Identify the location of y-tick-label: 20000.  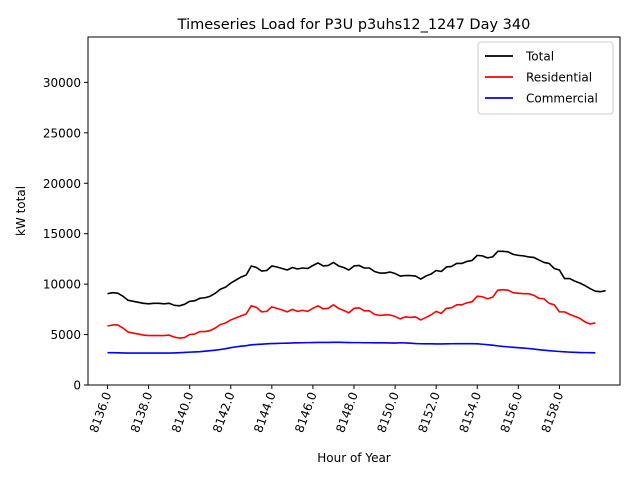
(62, 184).